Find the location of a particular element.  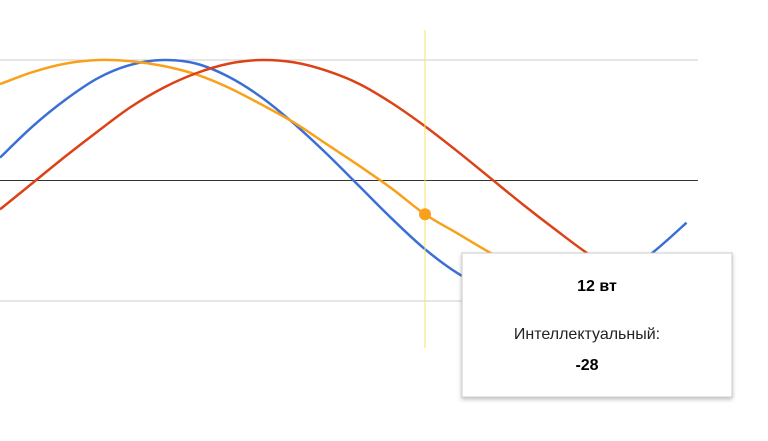

tooltip: 12 вт Интеллектуальный: -28 is located at coordinates (597, 325).